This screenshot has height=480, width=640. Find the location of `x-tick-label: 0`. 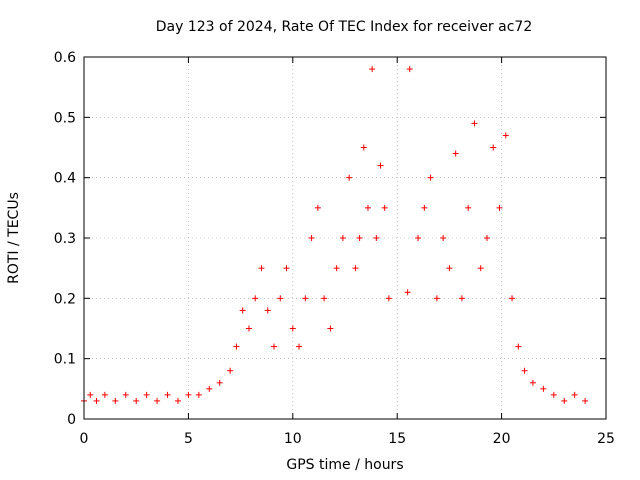

x-tick-label: 0 is located at coordinates (84, 439).